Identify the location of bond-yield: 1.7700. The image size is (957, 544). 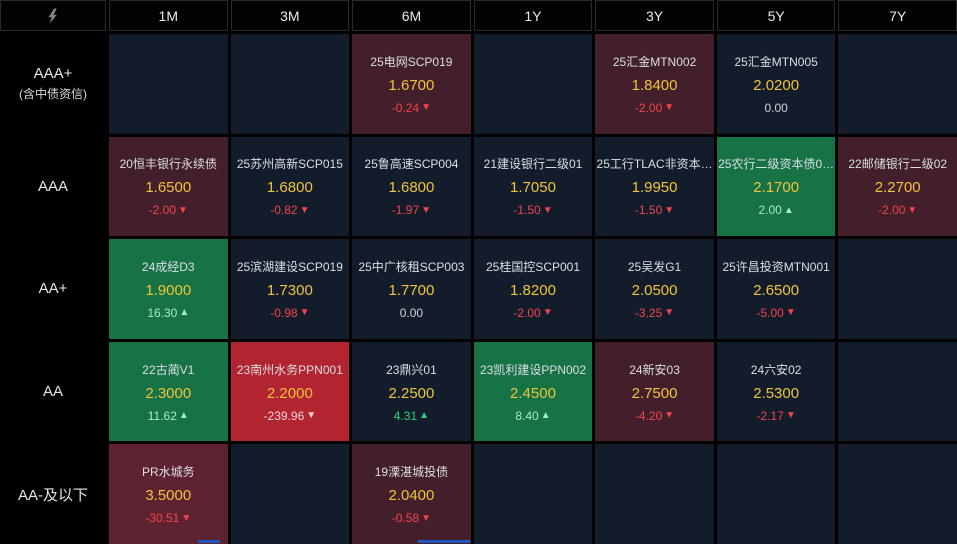
(411, 290).